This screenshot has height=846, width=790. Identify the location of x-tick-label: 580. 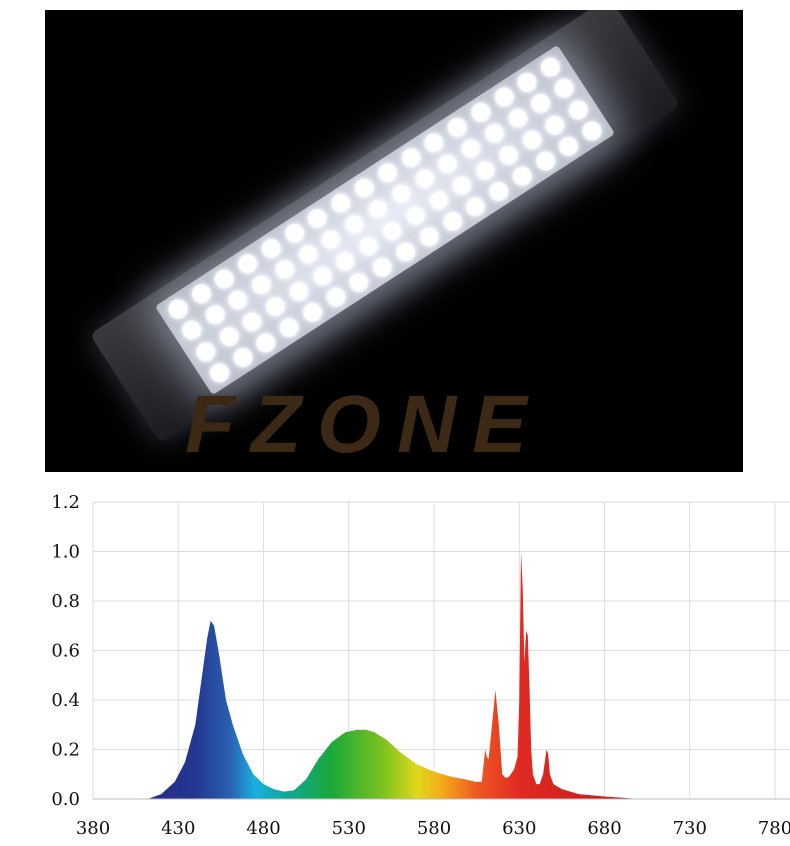
(434, 828).